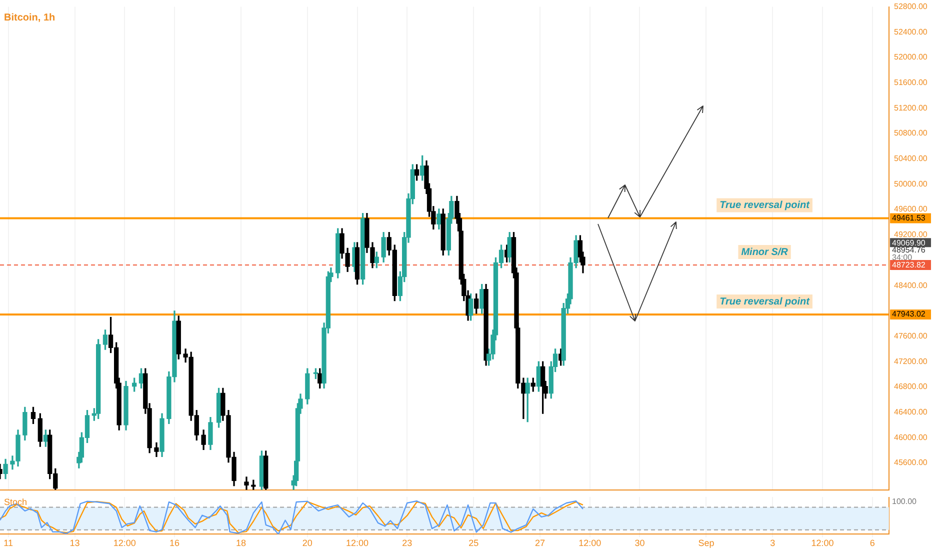 The height and width of the screenshot is (550, 932). Describe the element at coordinates (8, 543) in the screenshot. I see `x-tick-label: 11` at that location.